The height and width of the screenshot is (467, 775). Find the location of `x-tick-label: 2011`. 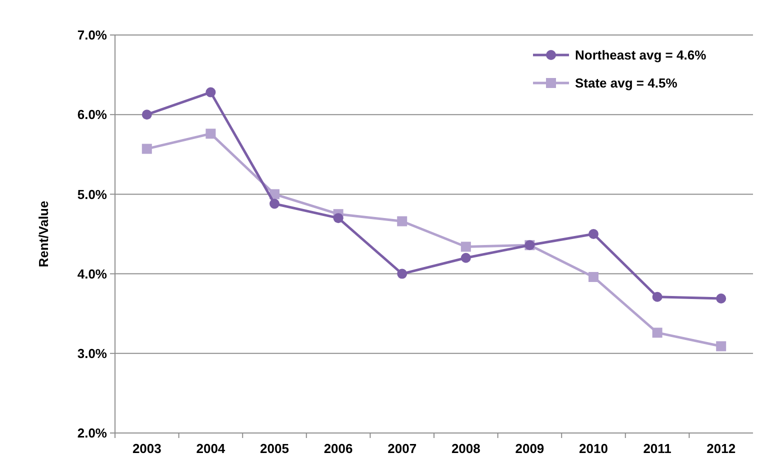

x-tick-label: 2011 is located at coordinates (657, 448).